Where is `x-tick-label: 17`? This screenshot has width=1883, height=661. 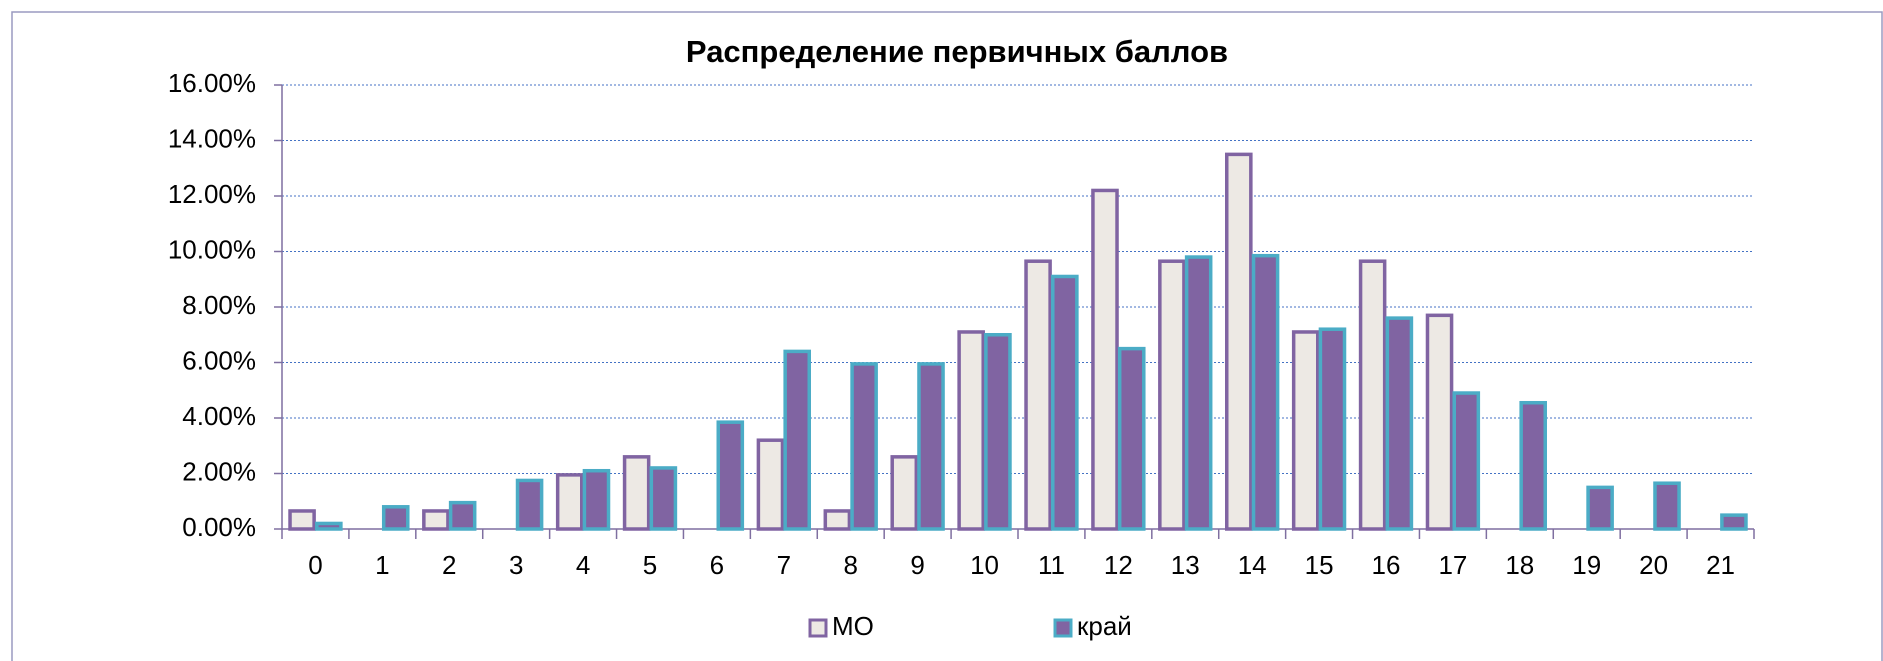 x-tick-label: 17 is located at coordinates (1452, 565).